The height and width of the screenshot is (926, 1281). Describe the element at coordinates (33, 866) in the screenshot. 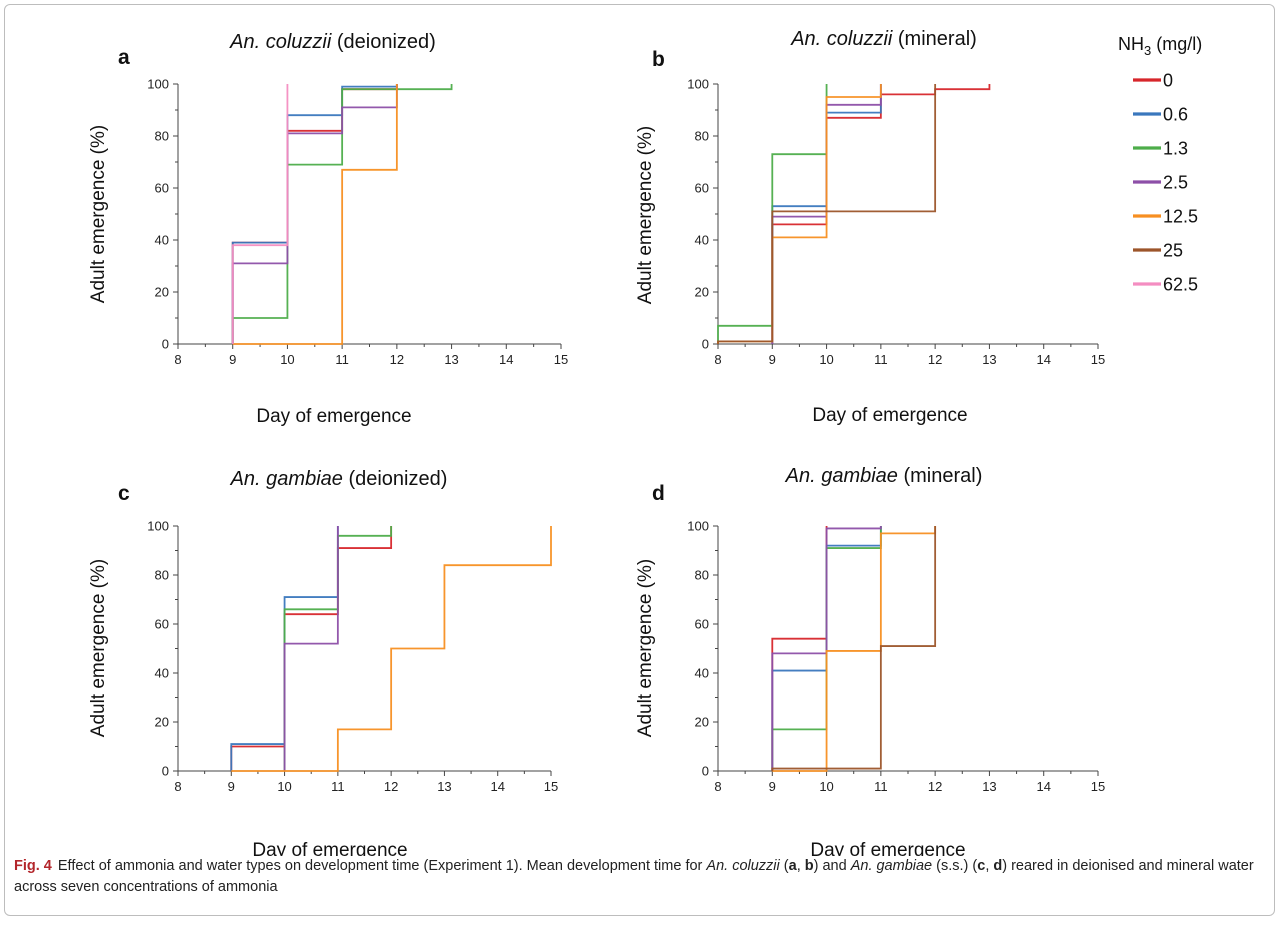

I see `figure-label: Fig. 4` at that location.